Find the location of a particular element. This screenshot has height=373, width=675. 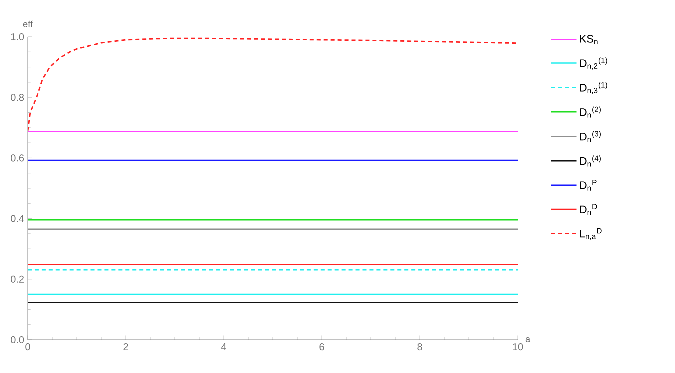

y-tick-label: 1.0 is located at coordinates (17, 37).